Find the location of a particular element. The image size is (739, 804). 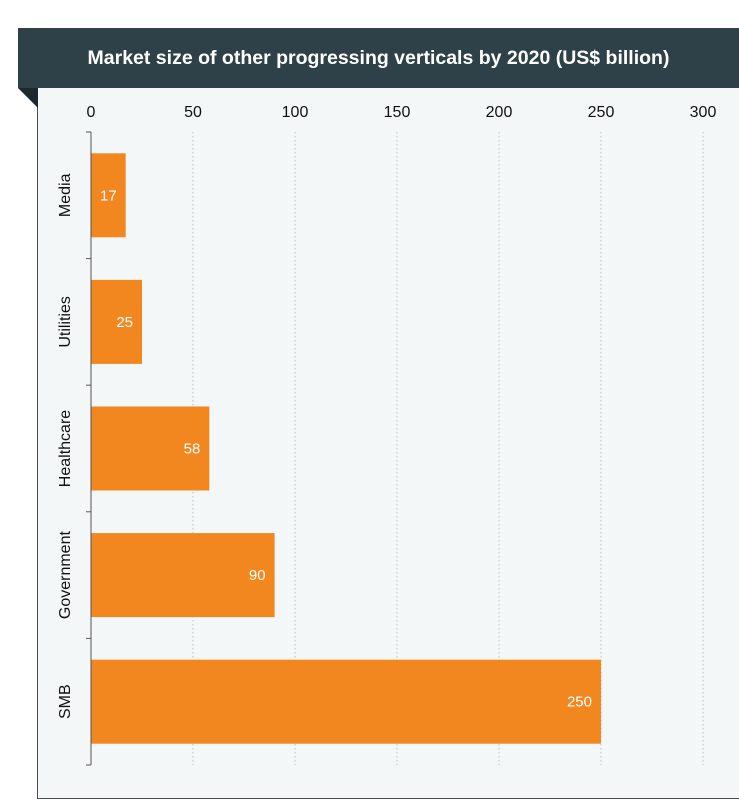

category-label-government: Government is located at coordinates (65, 575).